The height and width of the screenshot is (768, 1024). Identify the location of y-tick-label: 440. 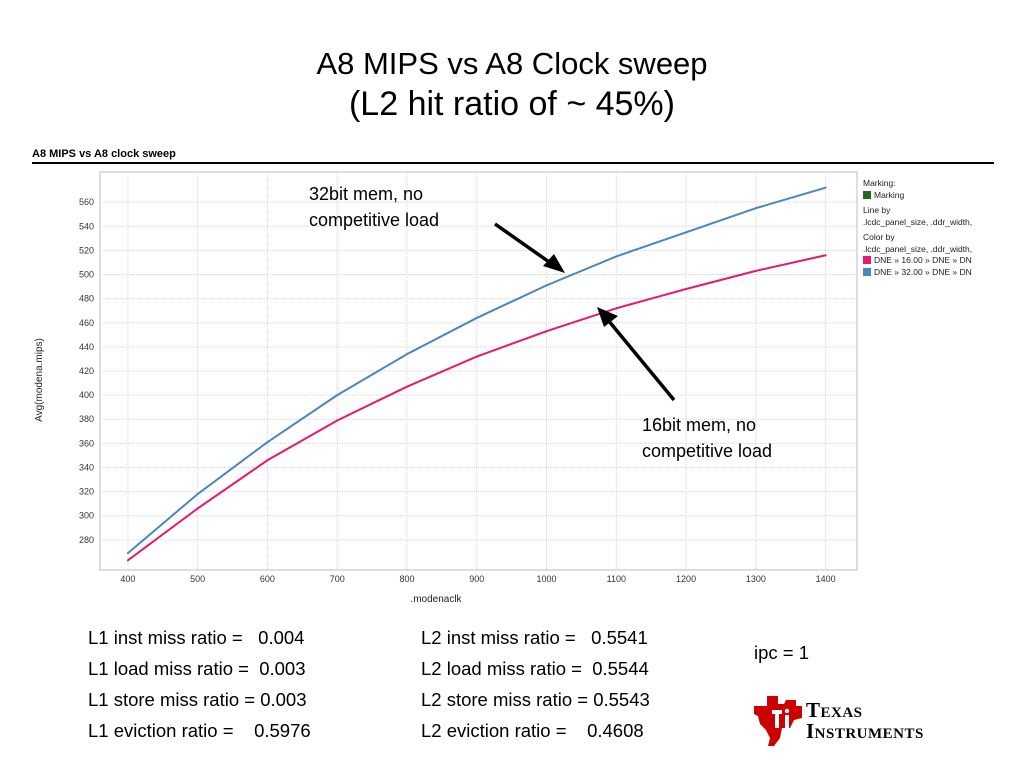
(86, 347).